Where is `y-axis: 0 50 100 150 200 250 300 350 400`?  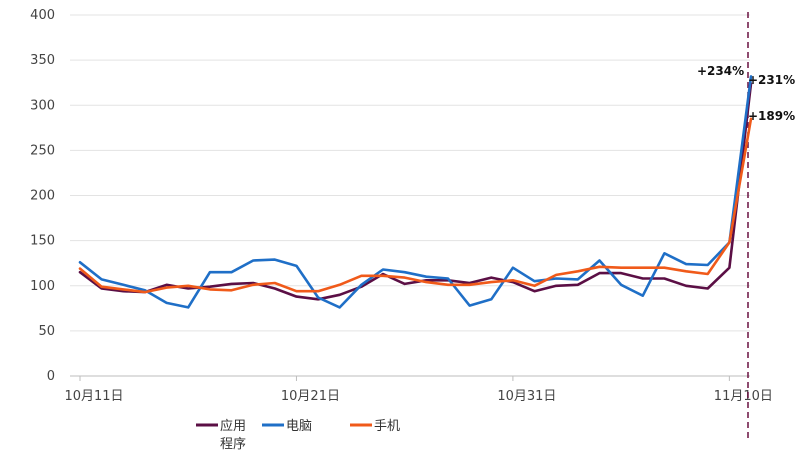 y-axis: 0 50 100 150 200 250 300 350 400 is located at coordinates (42, 196).